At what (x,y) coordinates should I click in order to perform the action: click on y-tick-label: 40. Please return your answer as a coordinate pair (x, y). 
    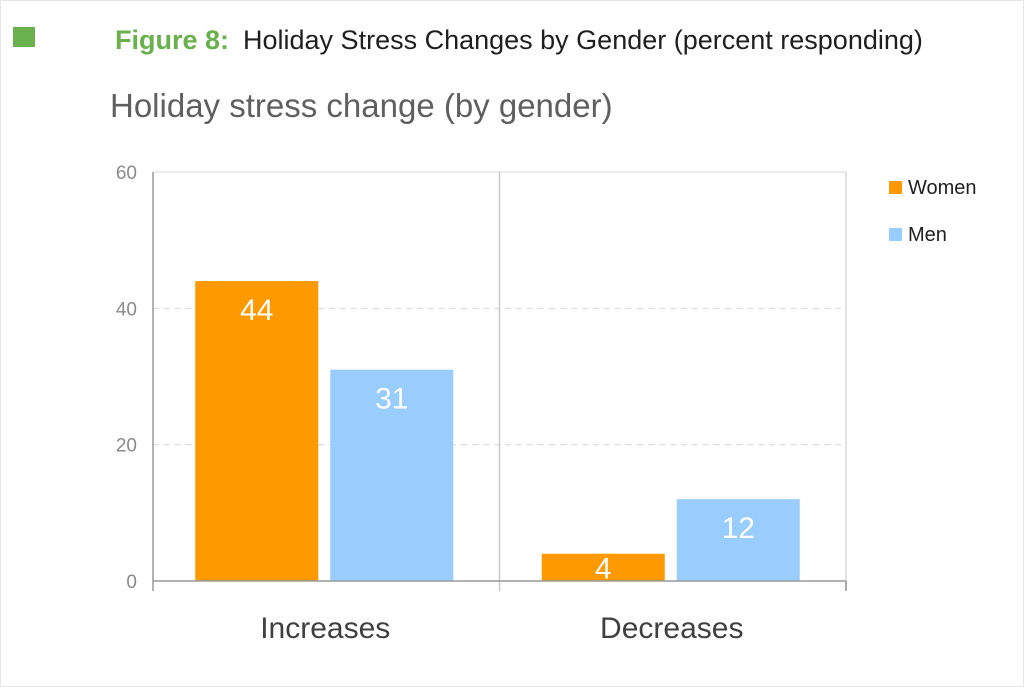
    Looking at the image, I should click on (126, 309).